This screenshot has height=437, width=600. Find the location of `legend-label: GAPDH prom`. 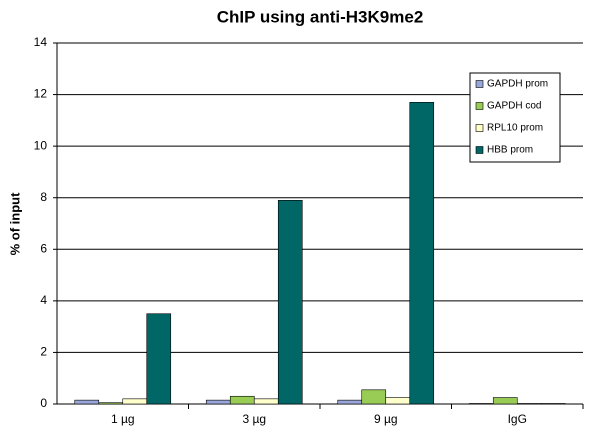

legend-label: GAPDH prom is located at coordinates (517, 84).